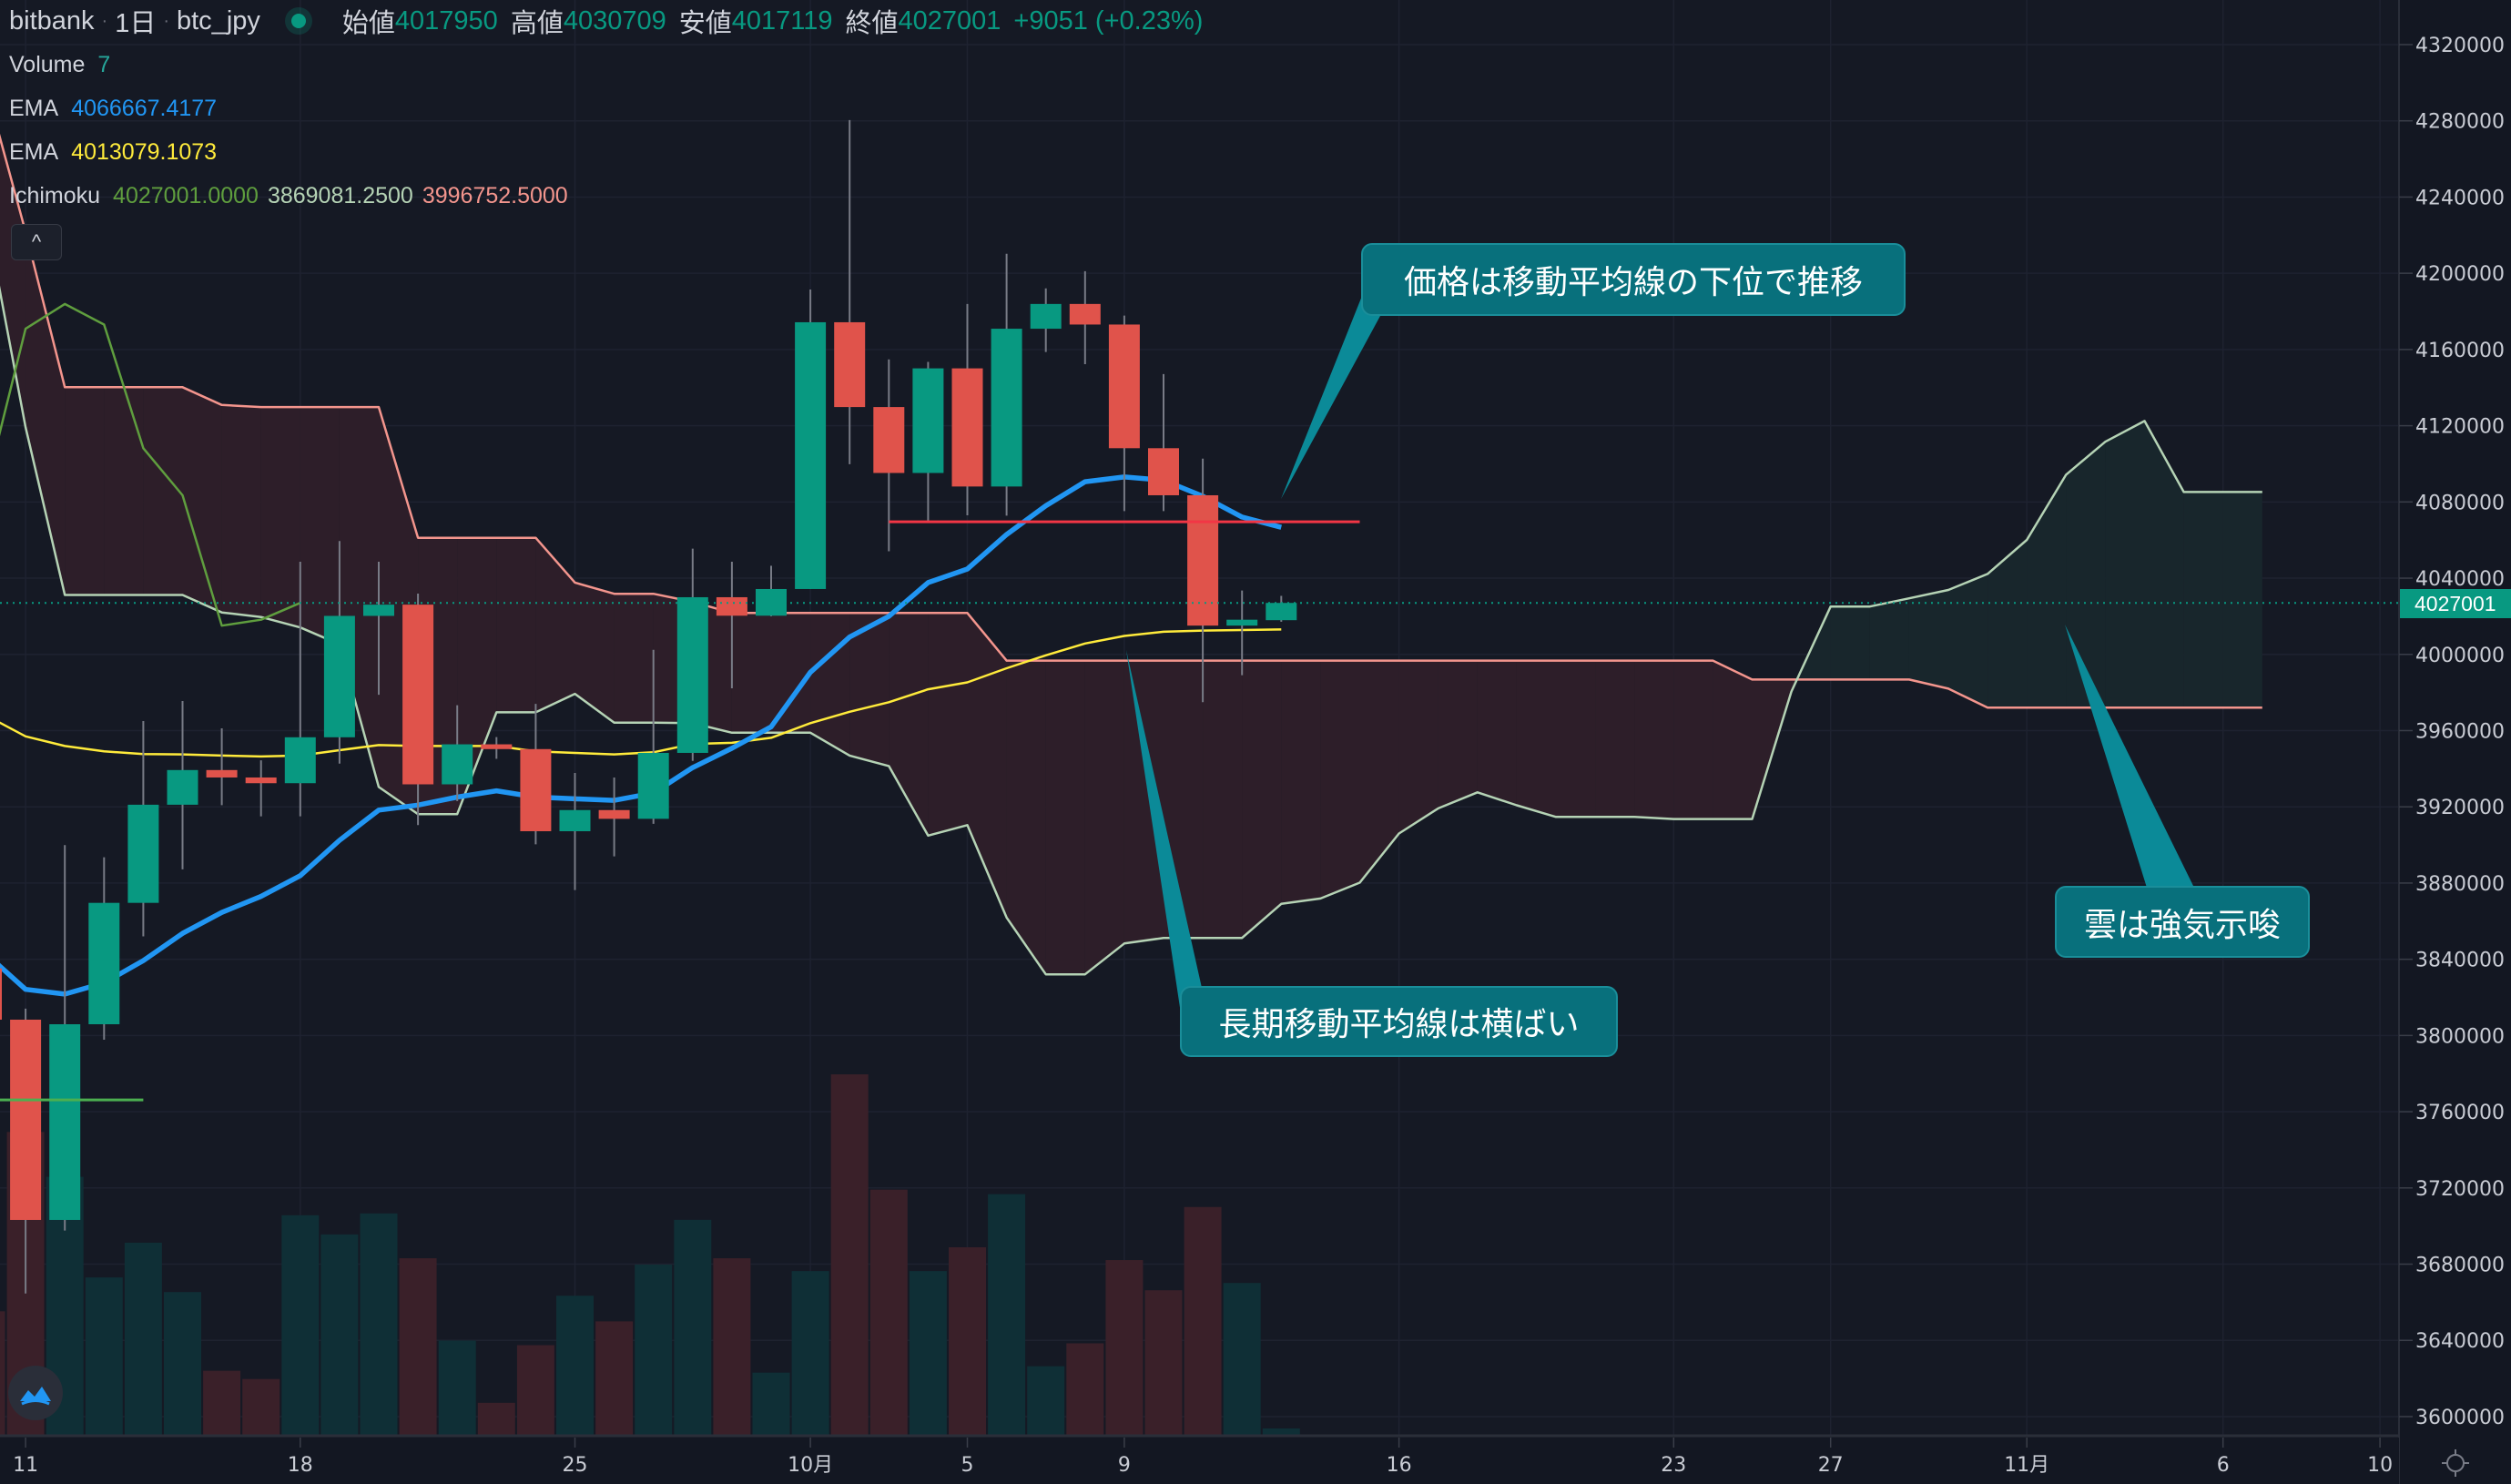 The height and width of the screenshot is (1484, 2511). Describe the element at coordinates (52, 20) in the screenshot. I see `exchange-name: bitbank` at that location.